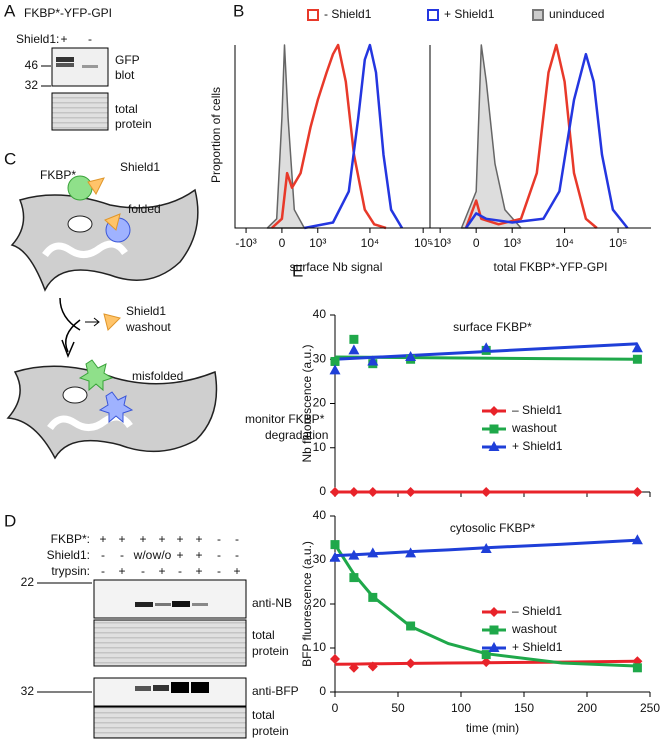 The image size is (670, 740). Describe the element at coordinates (320, 314) in the screenshot. I see `y-tick-label: 40` at that location.